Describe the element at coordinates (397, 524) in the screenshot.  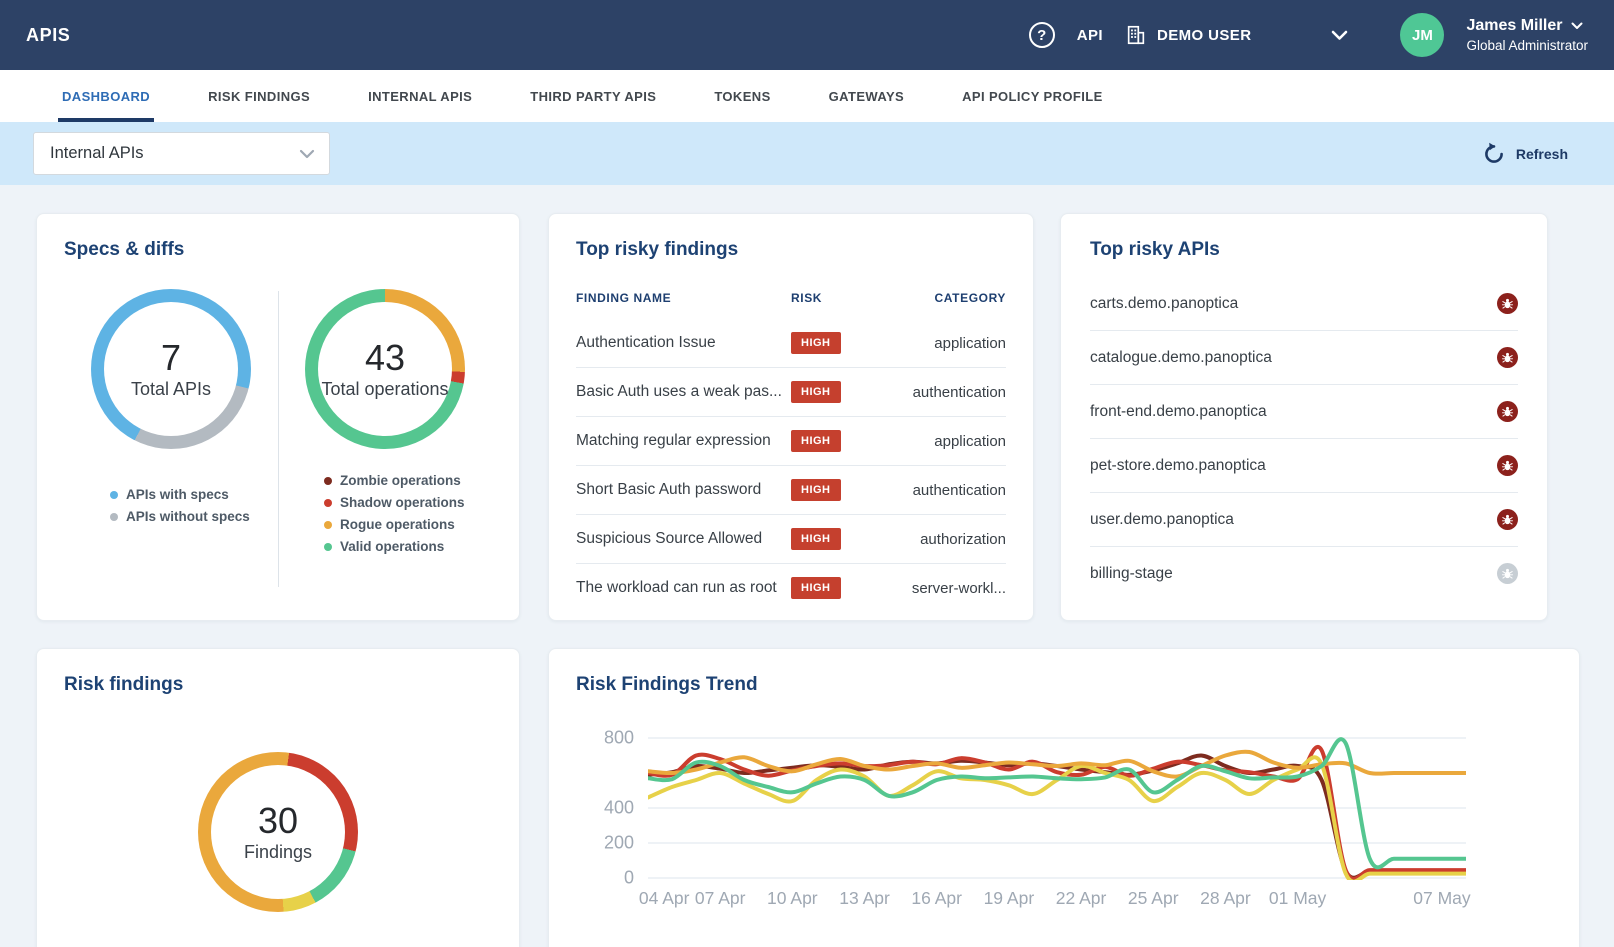
I see `legend-label: Rogue operations` at that location.